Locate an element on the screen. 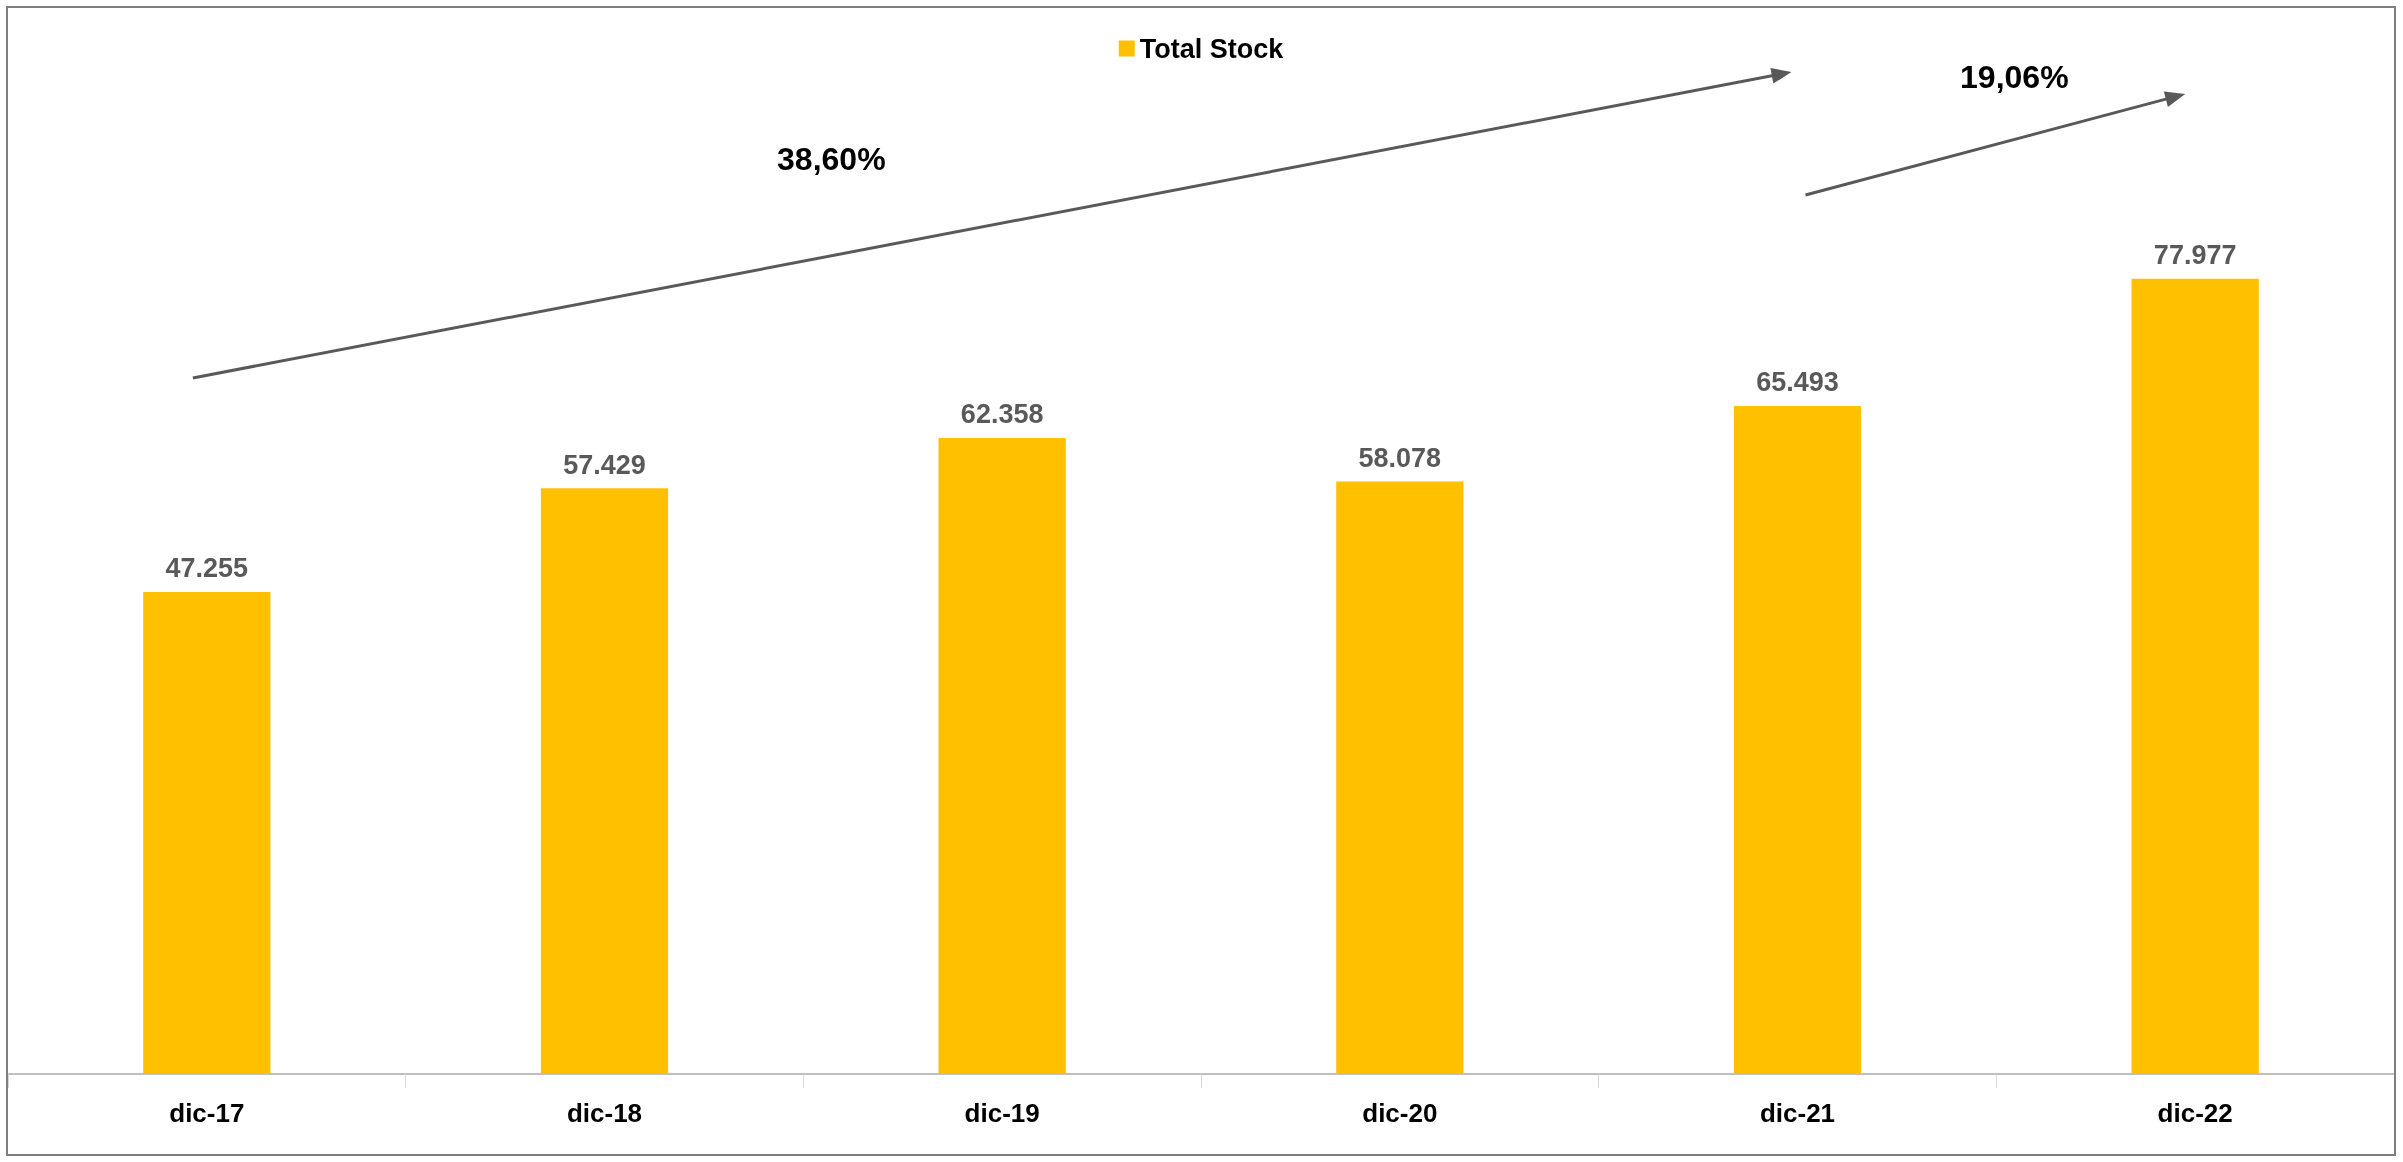 The image size is (2403, 1162). data-label: 47.255 is located at coordinates (207, 568).